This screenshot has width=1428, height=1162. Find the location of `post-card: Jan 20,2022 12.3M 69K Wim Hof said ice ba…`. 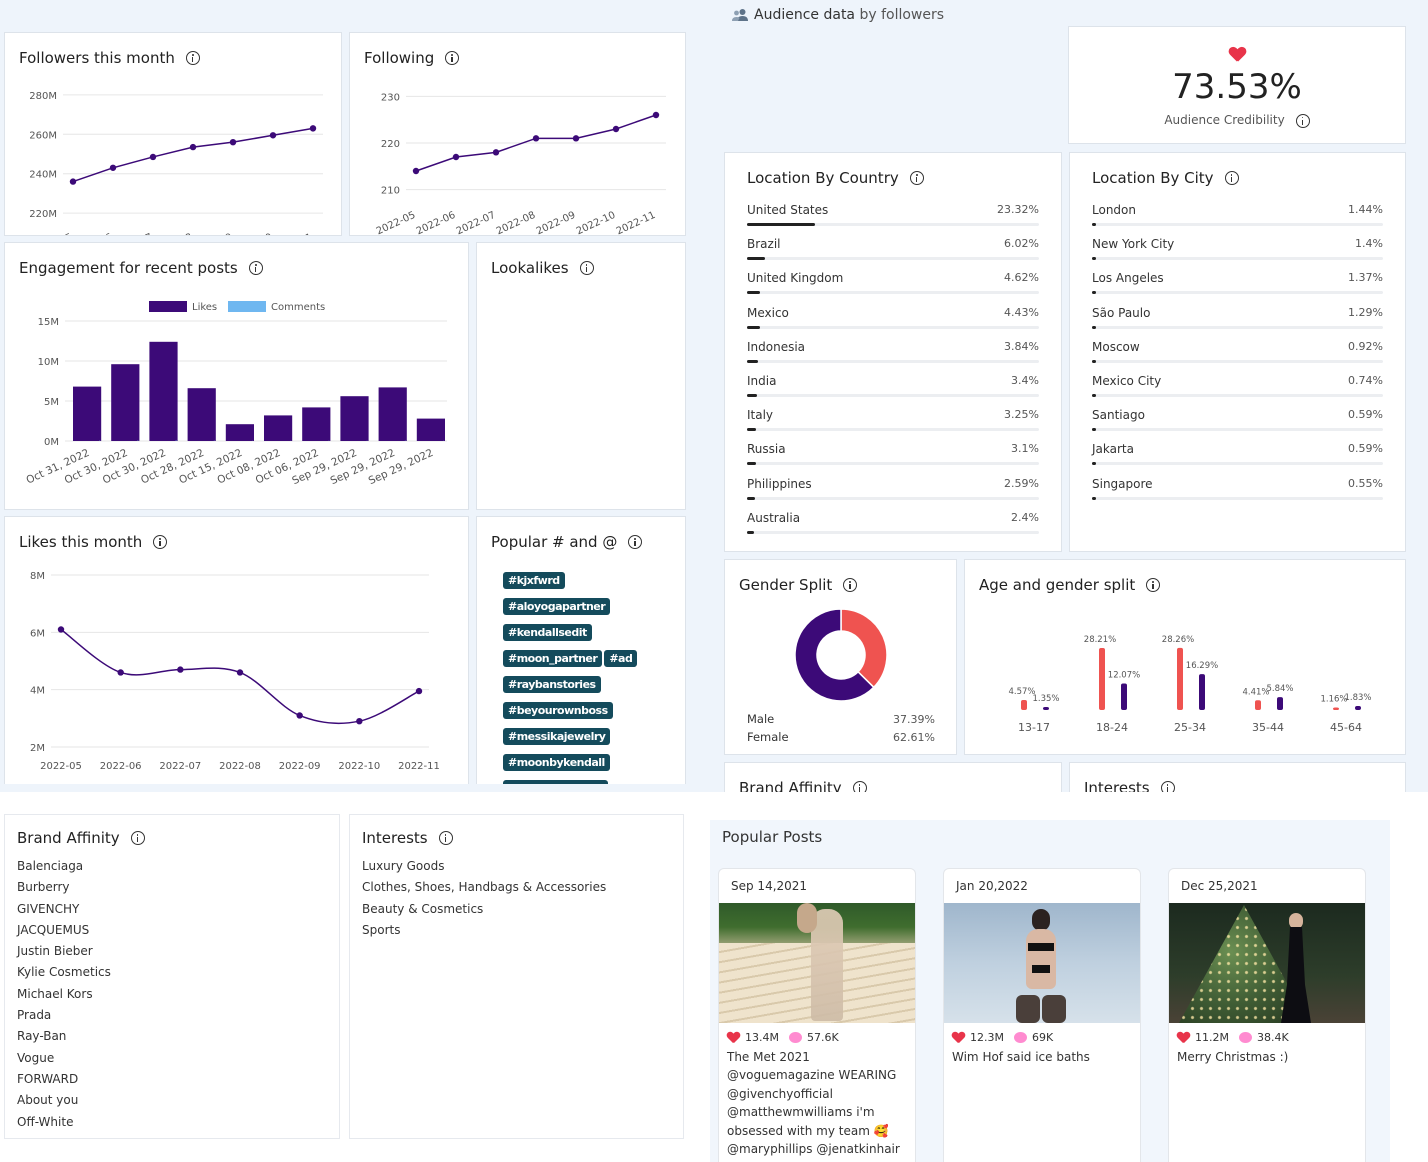

post-card: Jan 20,2022 12.3M 69K Wim Hof said ice ba… is located at coordinates (1042, 1015).